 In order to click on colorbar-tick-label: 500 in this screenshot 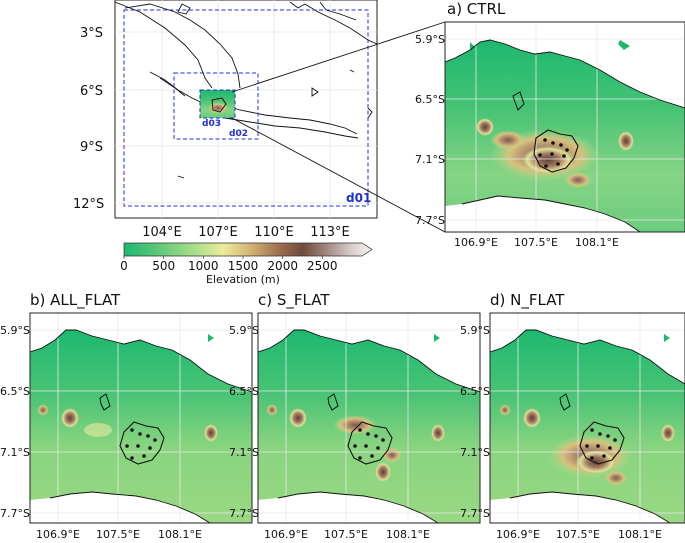, I will do `click(163, 266)`.